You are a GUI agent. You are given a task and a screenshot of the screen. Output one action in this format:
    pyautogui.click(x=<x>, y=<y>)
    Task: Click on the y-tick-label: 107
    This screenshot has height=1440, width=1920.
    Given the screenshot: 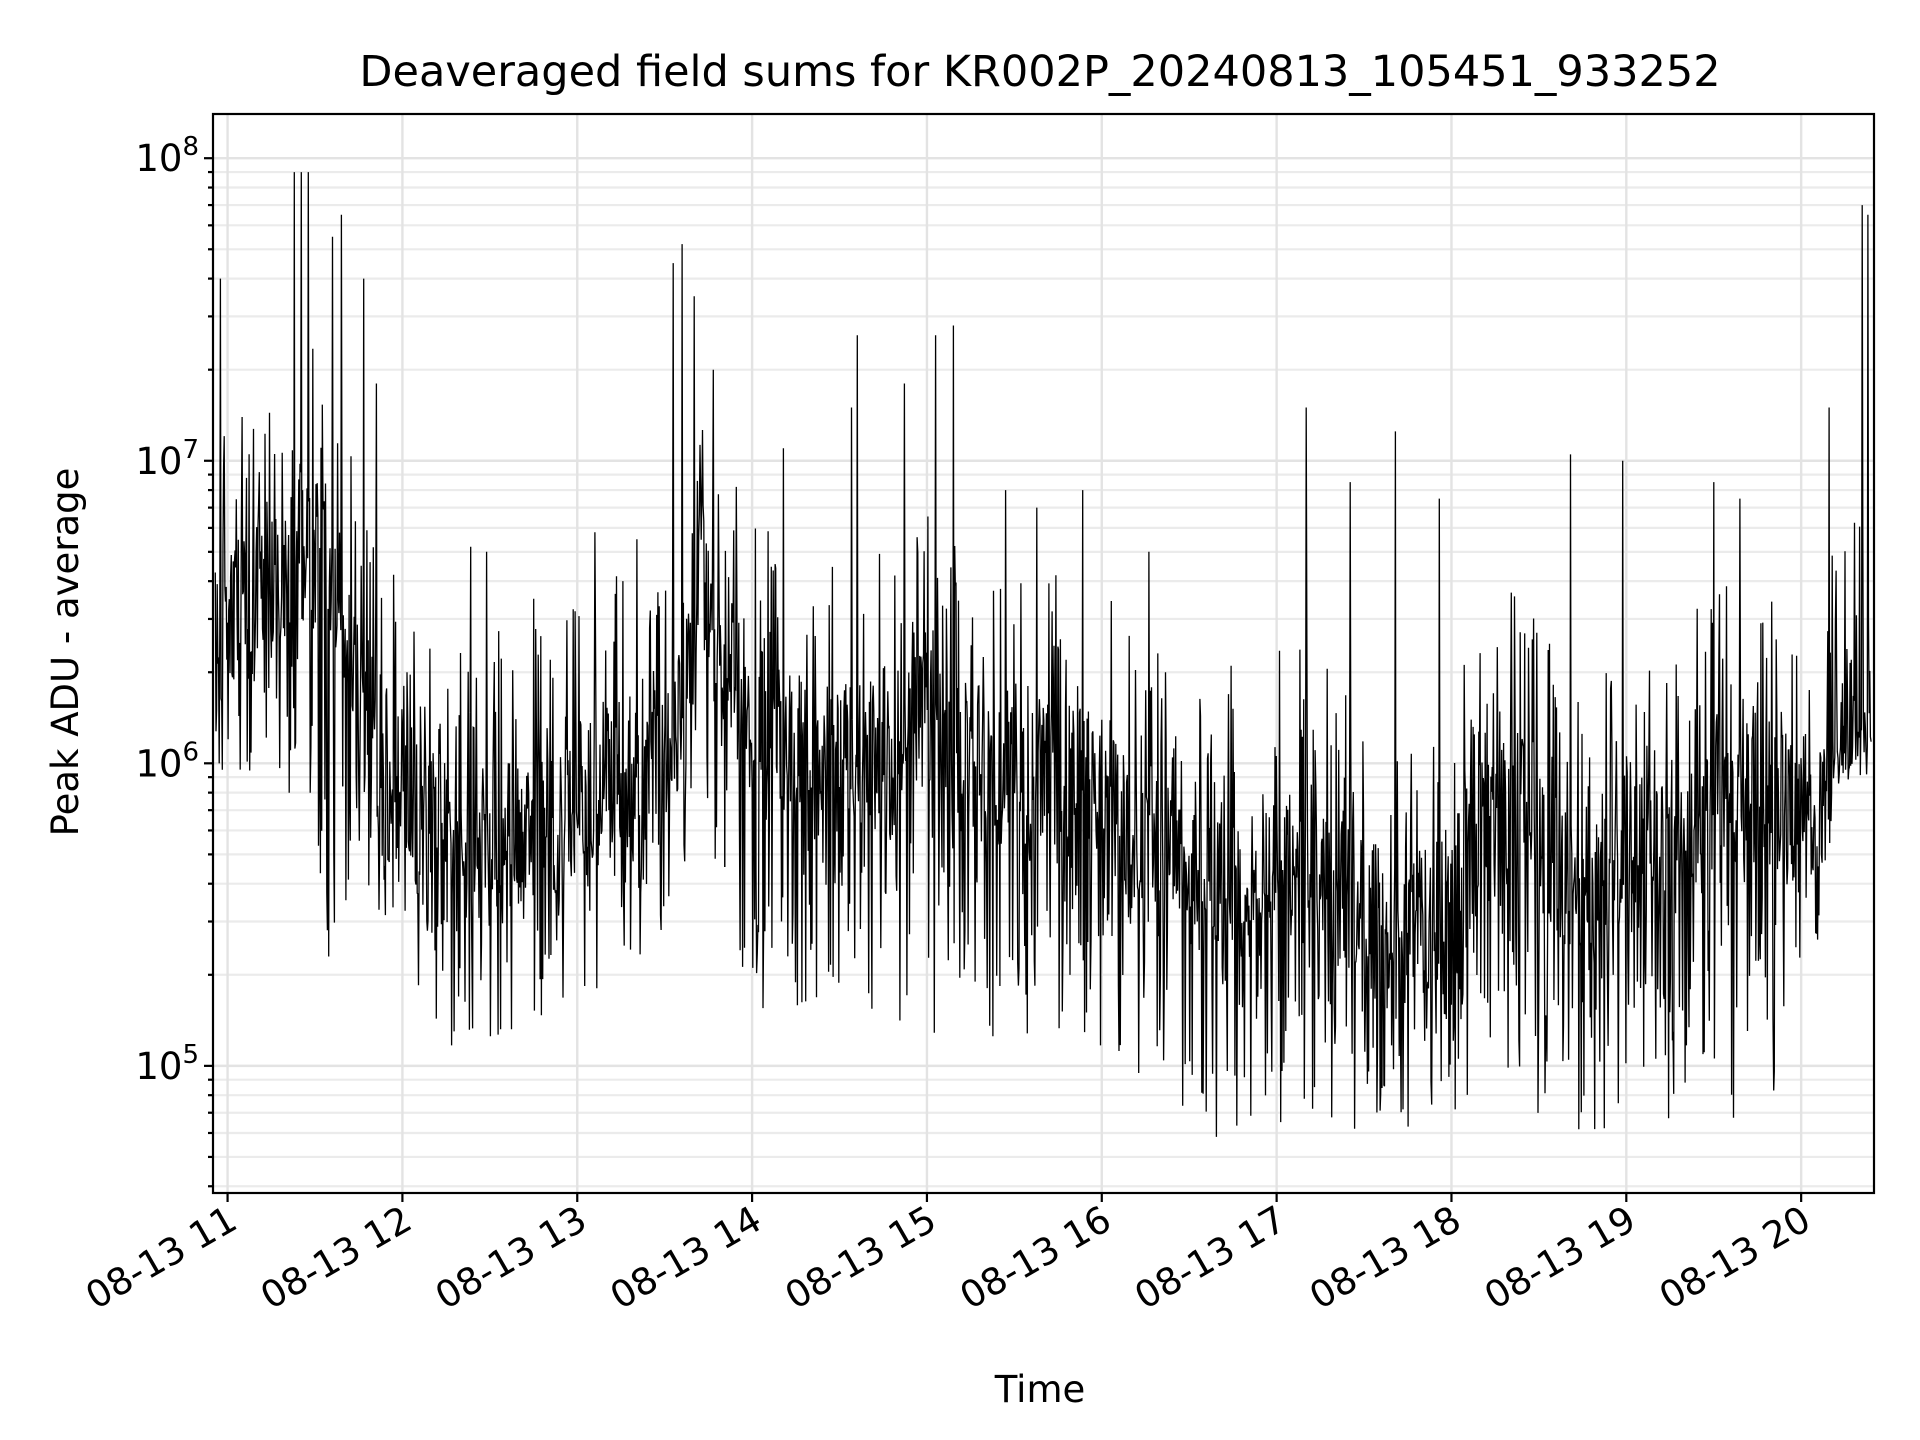 What is the action you would take?
    pyautogui.click(x=167, y=459)
    